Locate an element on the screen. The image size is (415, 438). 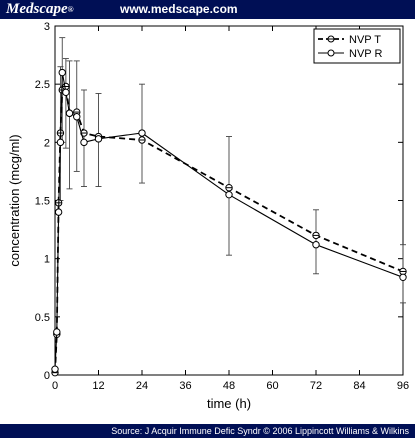
x-tick-label: 96 is located at coordinates (403, 386).